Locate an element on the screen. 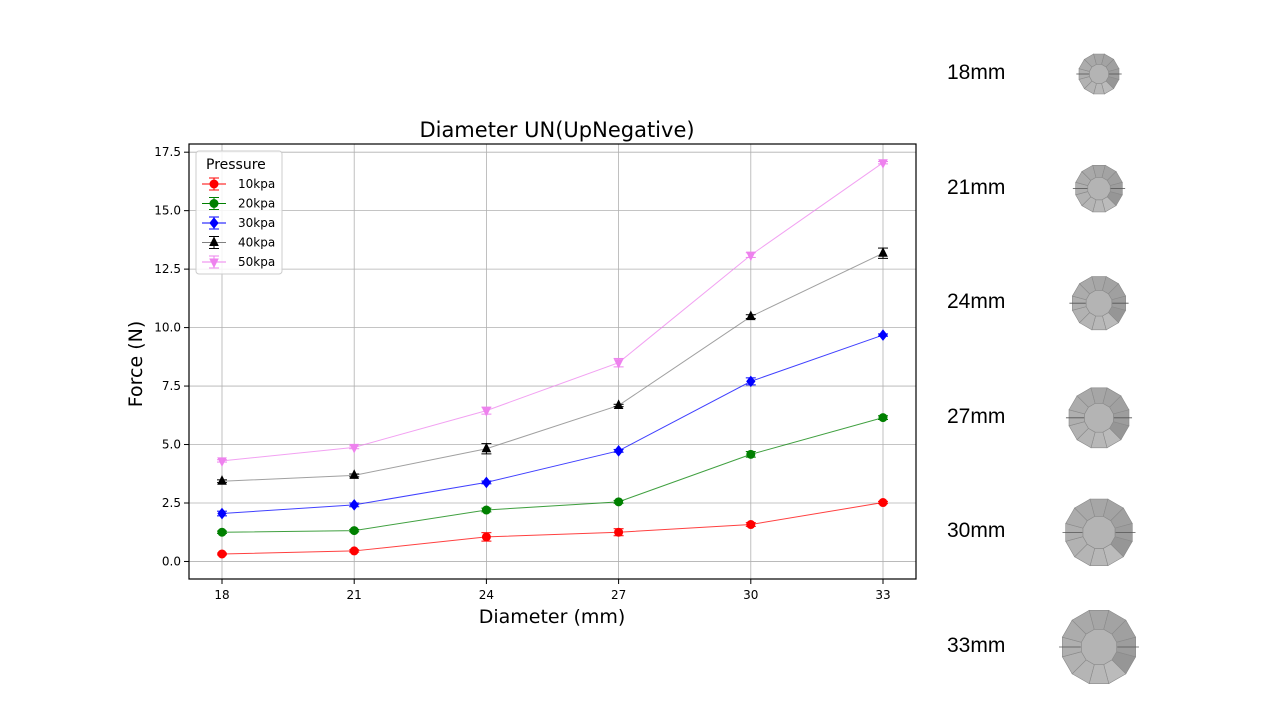  legend-label: 20kpa is located at coordinates (256, 204).